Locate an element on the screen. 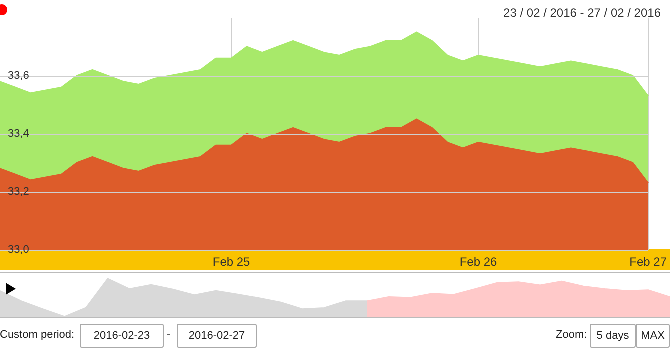 The width and height of the screenshot is (670, 350). y-tick-label: 33,0 is located at coordinates (19, 250).